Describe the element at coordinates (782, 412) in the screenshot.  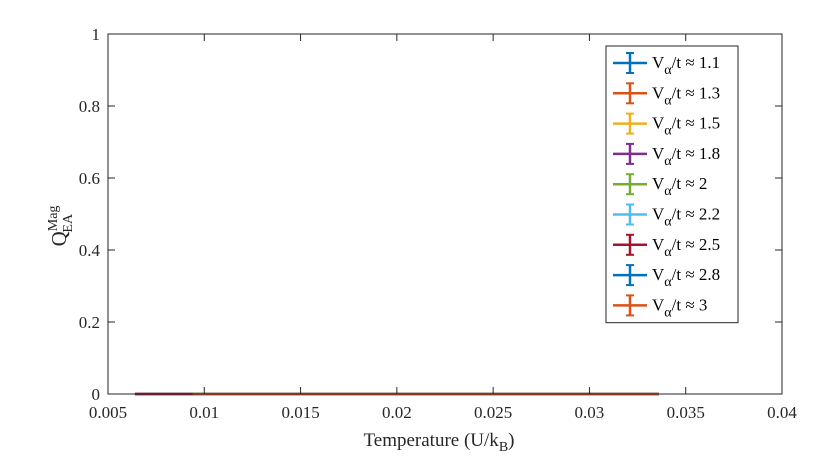
I see `x-tick-label: 0.04` at that location.